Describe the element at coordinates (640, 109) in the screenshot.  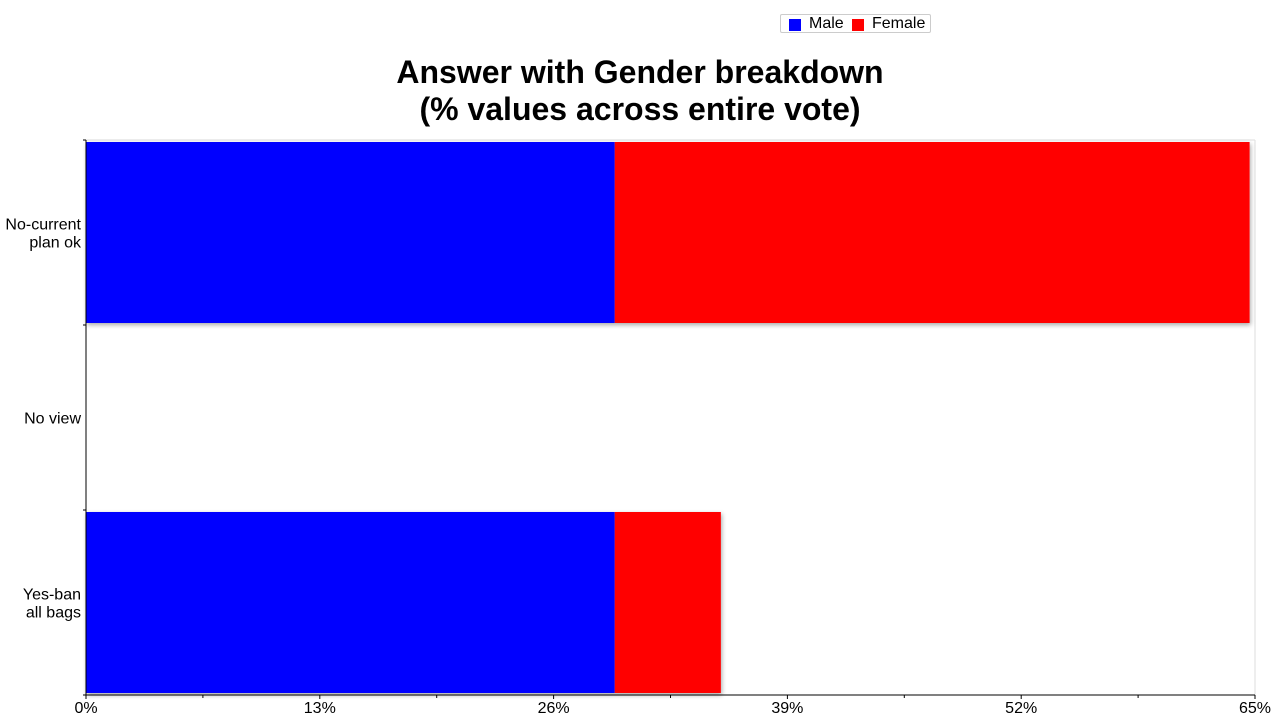
I see `chart-title-line-2: (% values across entire vote)` at that location.